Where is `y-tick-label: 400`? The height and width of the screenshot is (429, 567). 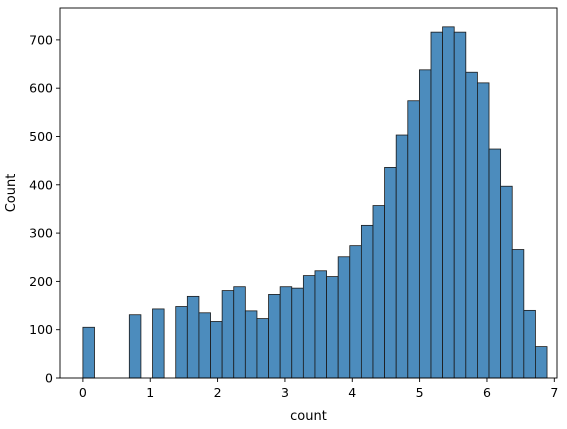
y-tick-label: 400 is located at coordinates (41, 184).